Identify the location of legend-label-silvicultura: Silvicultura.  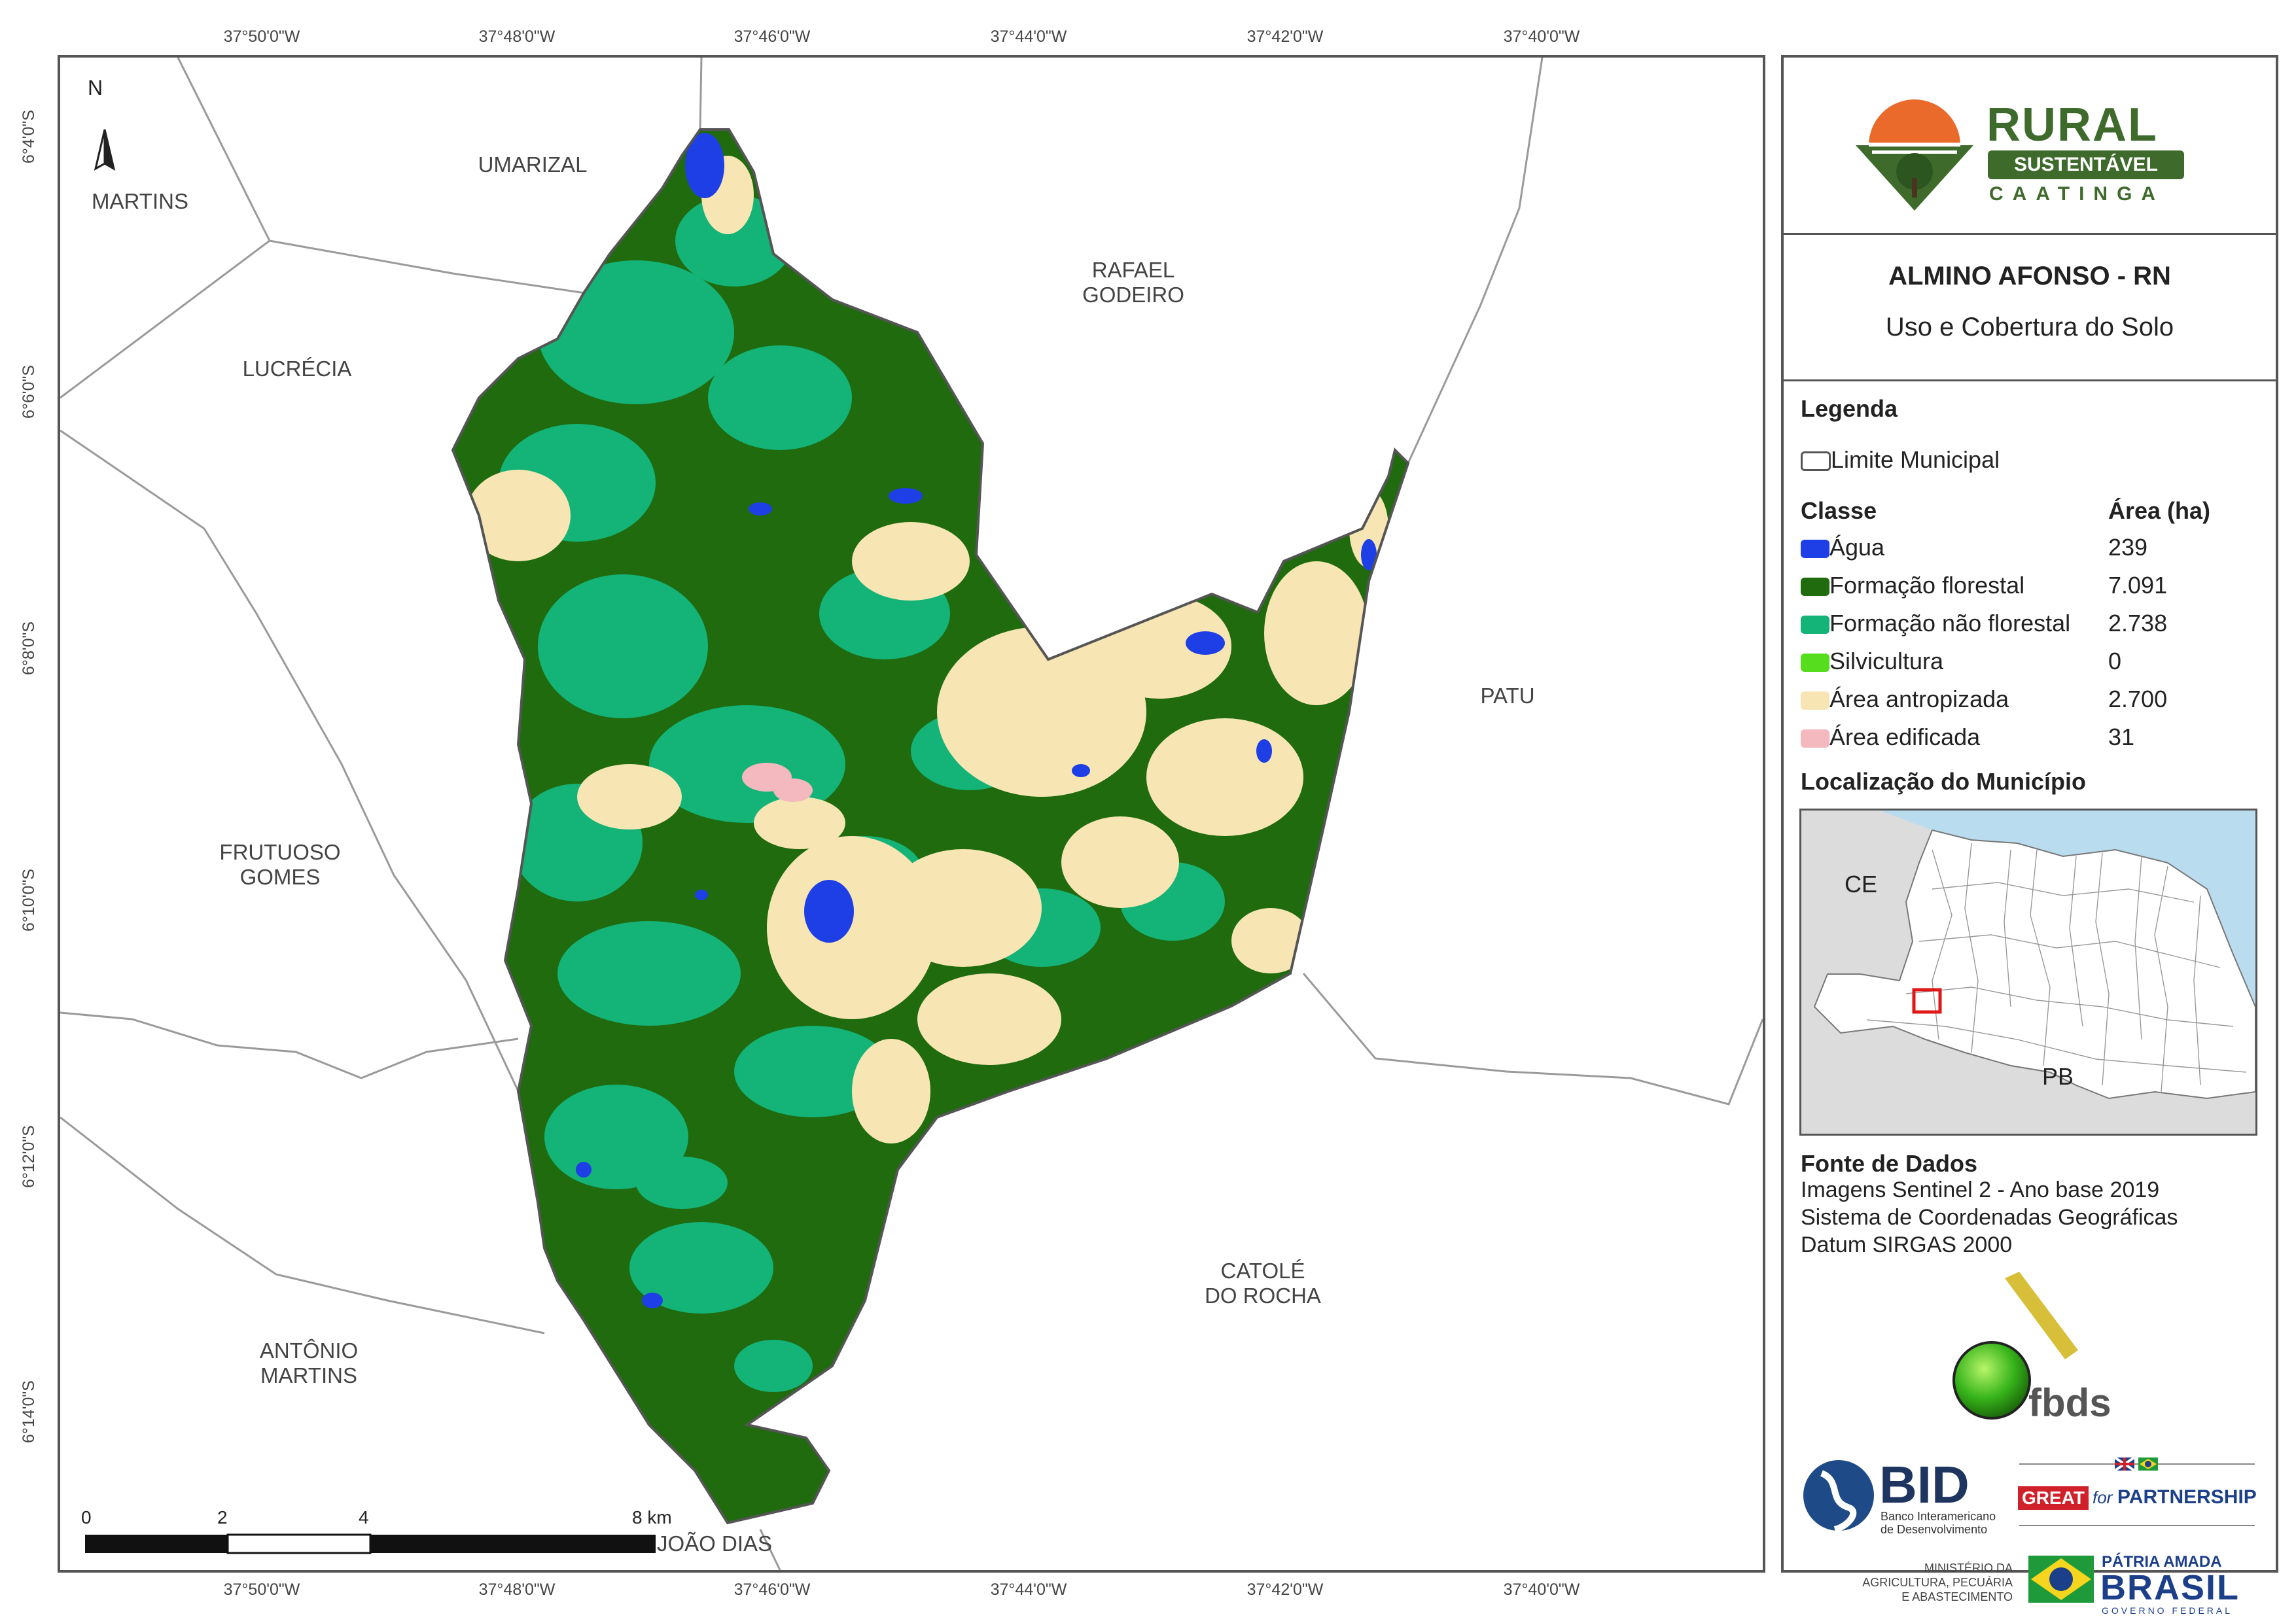
(1887, 661).